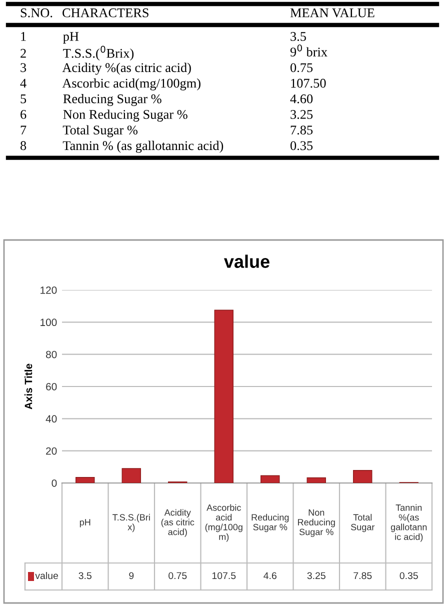 This screenshot has height=611, width=447. I want to click on y-tick-label: 80, so click(51, 354).